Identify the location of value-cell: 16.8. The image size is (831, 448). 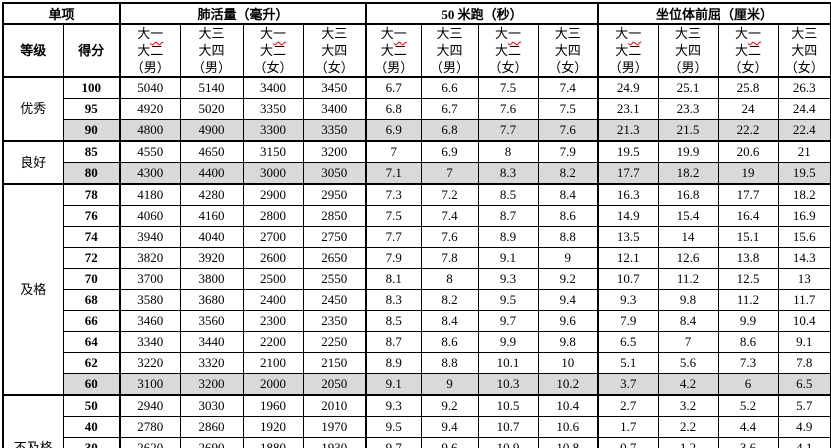
(688, 194).